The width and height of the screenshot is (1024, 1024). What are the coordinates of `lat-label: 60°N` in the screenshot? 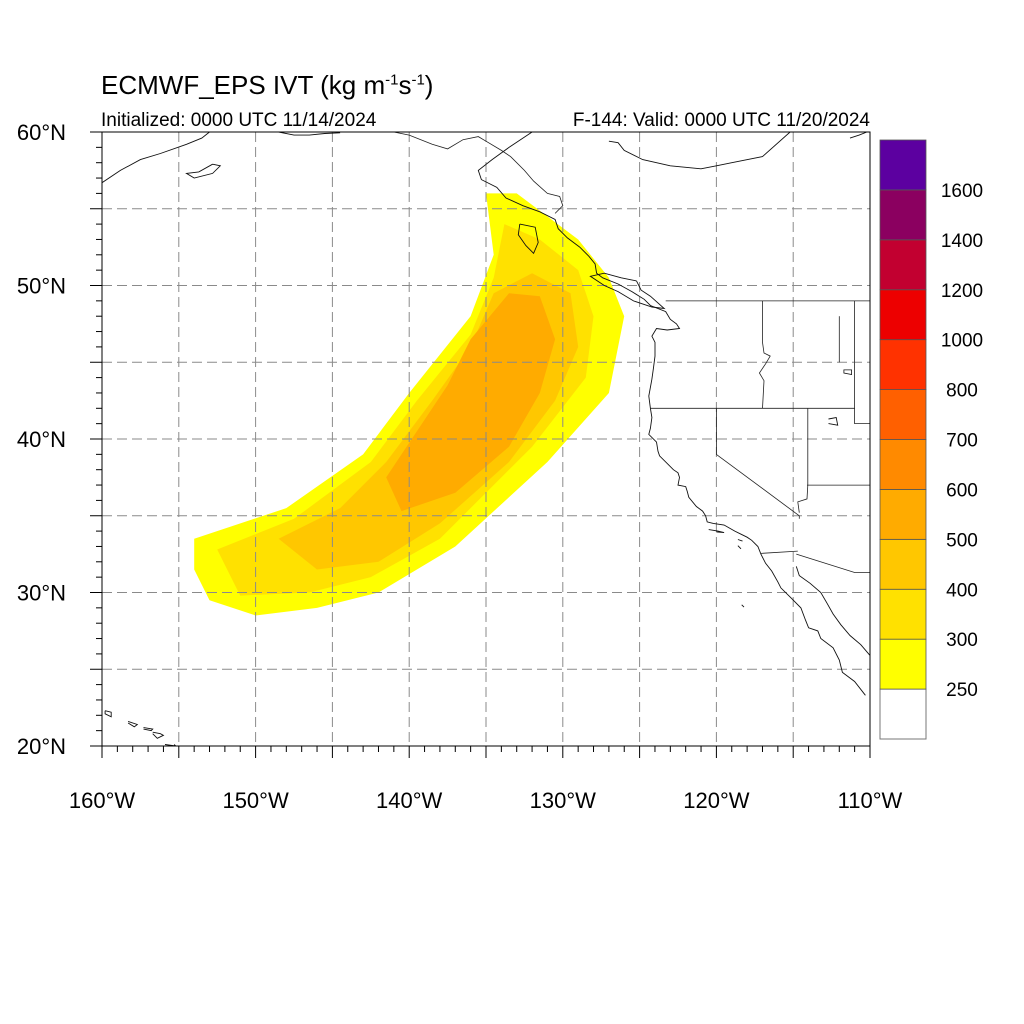 It's located at (41, 132).